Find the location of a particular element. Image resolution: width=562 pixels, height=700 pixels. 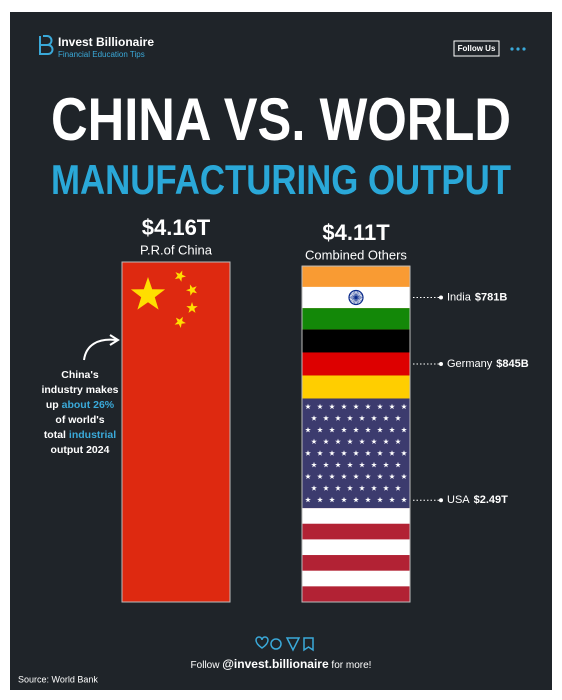

category-label: P.R.of China is located at coordinates (176, 249).